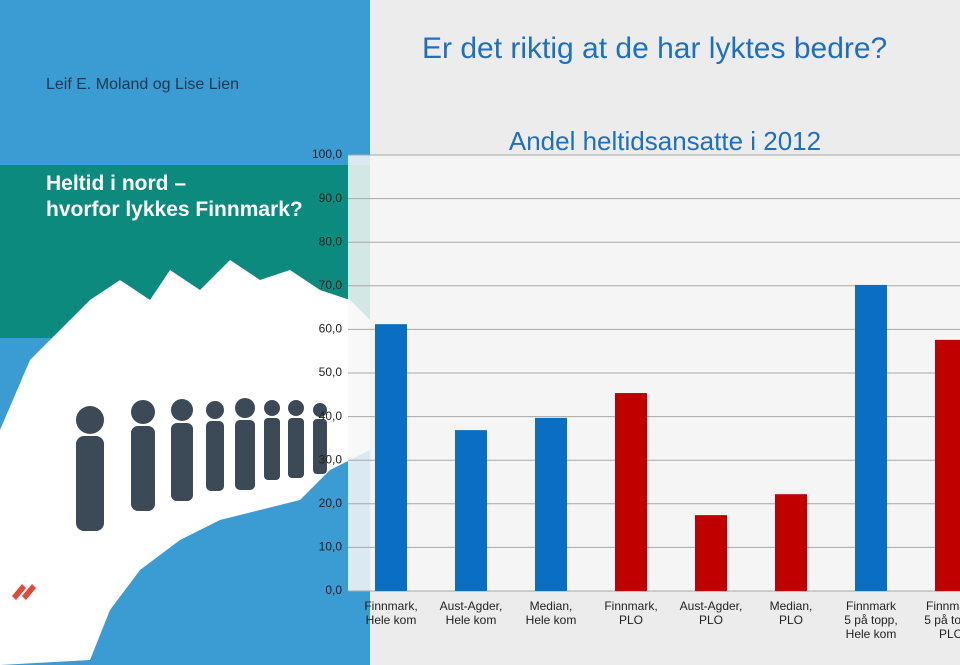 The image size is (960, 665). Describe the element at coordinates (331, 372) in the screenshot. I see `y-tick-label: 50,0` at that location.